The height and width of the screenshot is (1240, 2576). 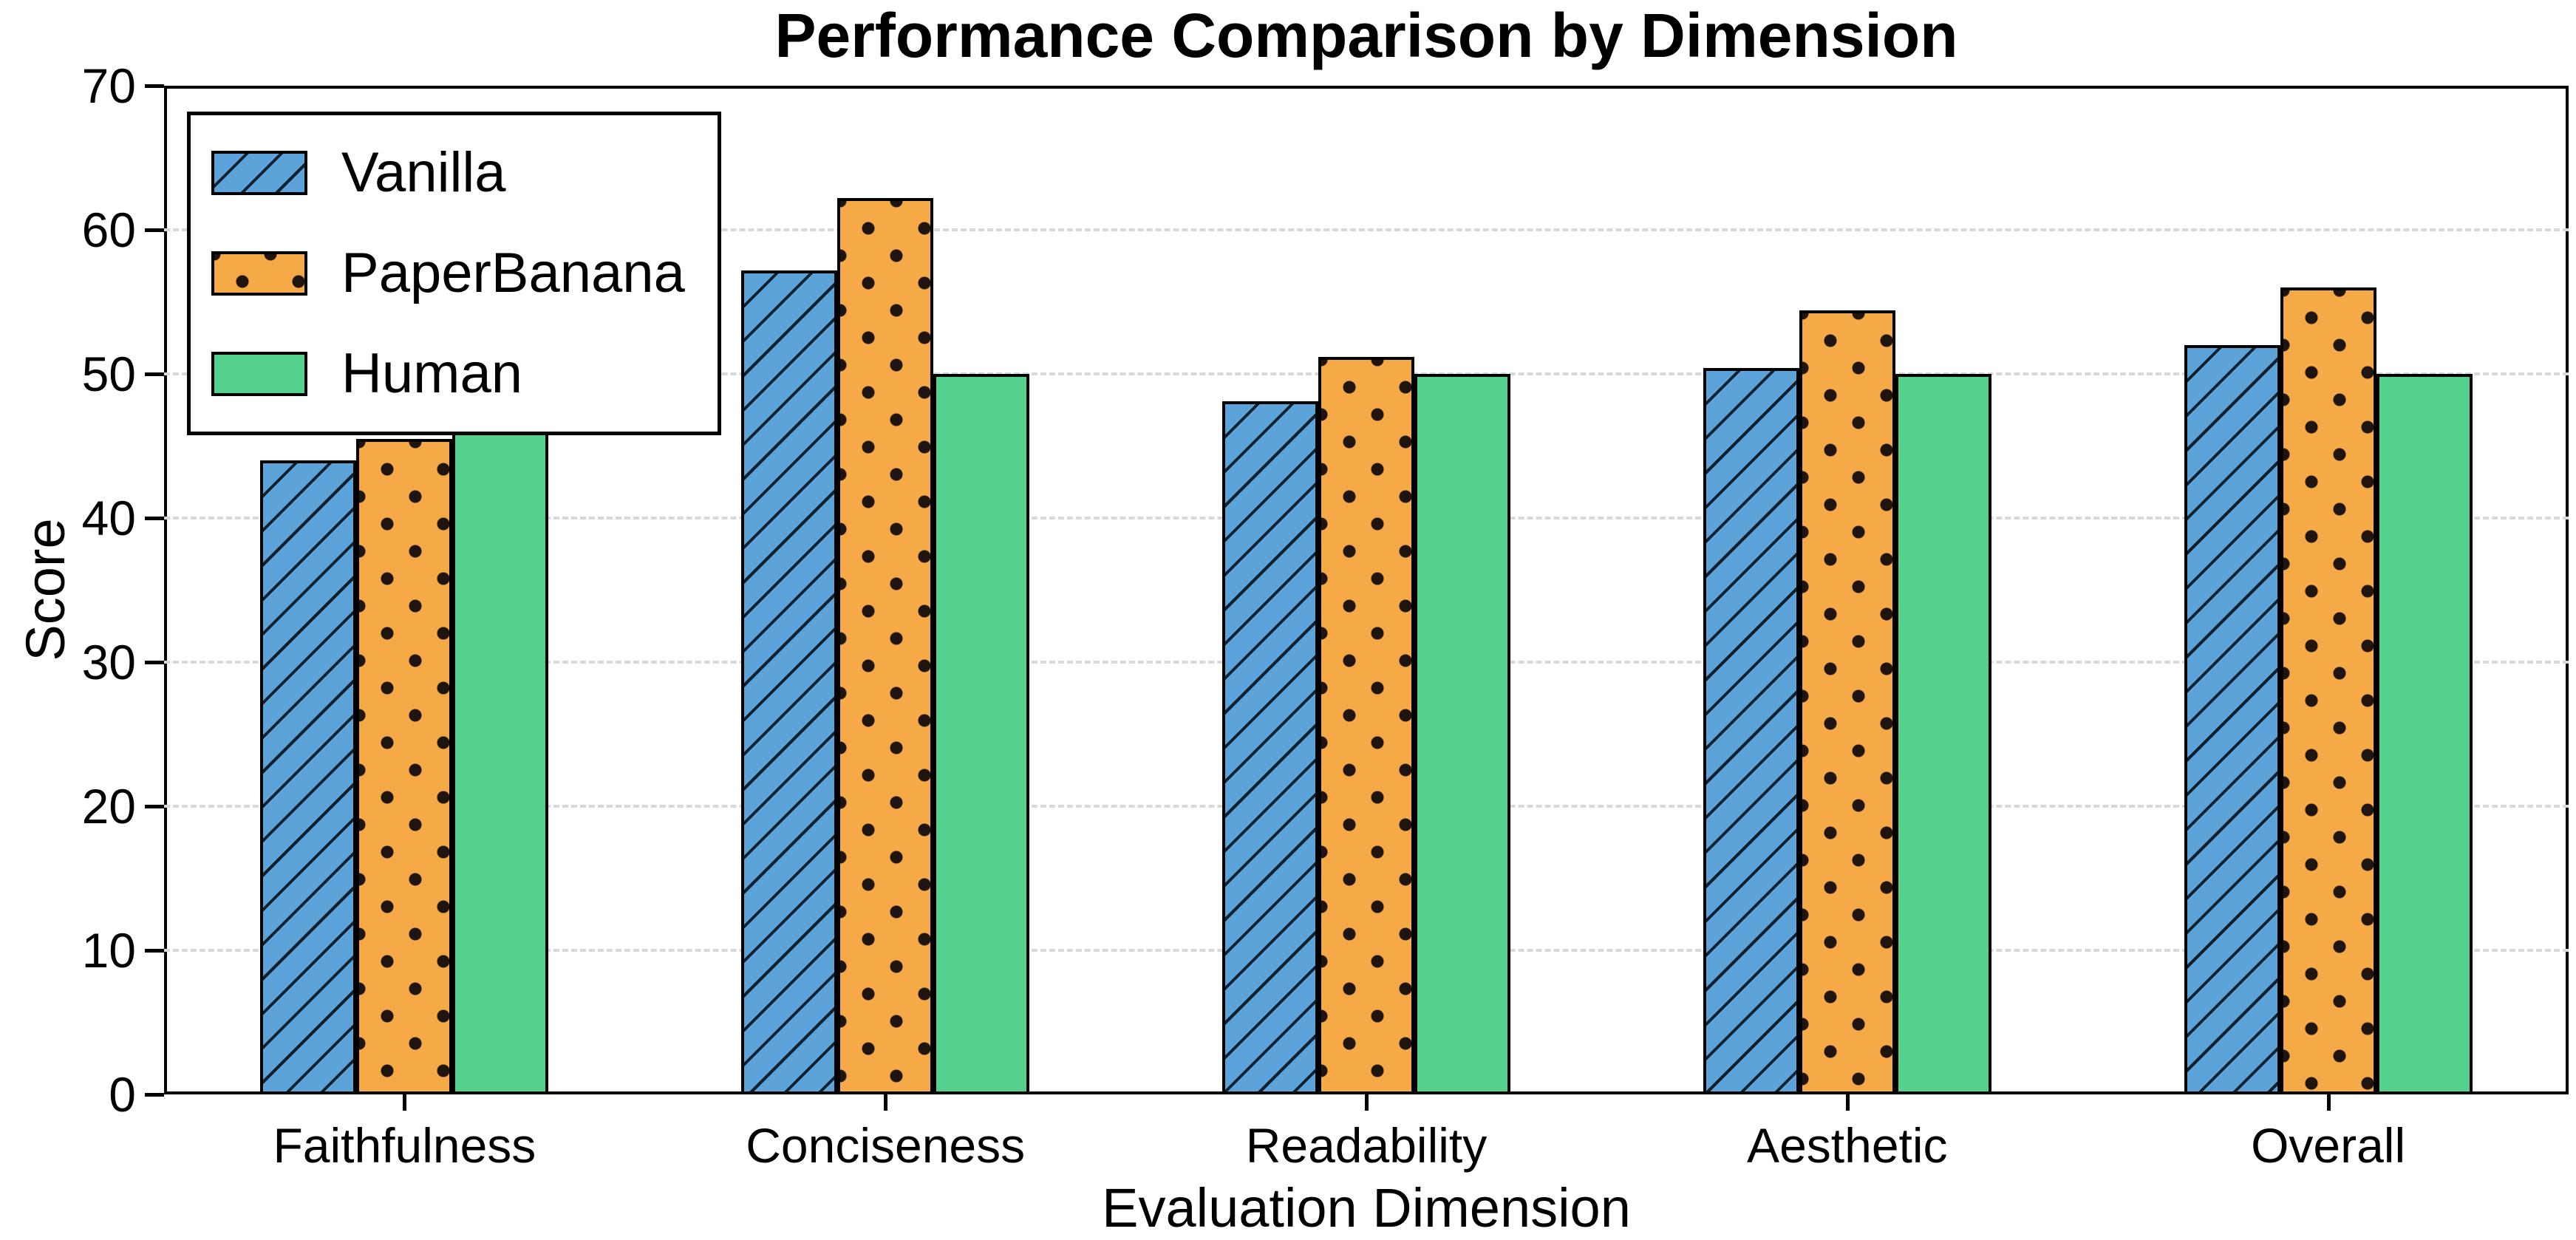 I want to click on legend-swatch-human, so click(x=259, y=374).